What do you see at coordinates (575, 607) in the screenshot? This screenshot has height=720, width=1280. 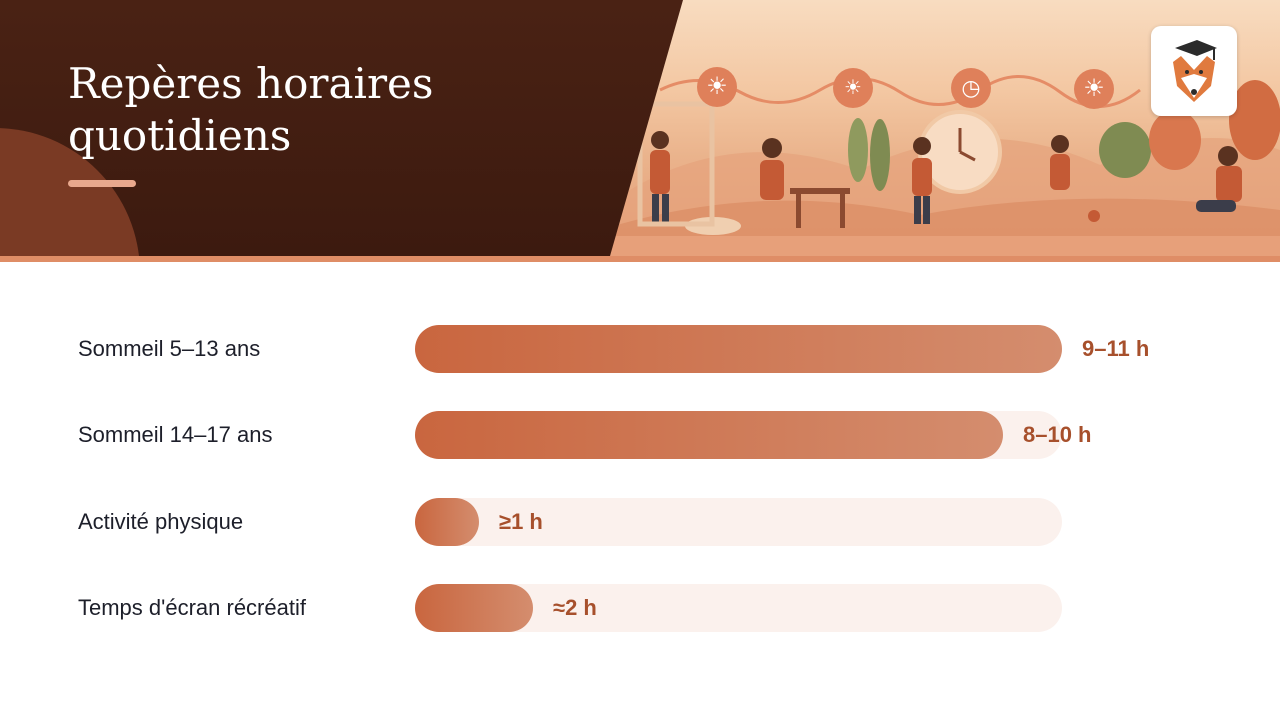 I see `bar-value-label: ≈2 h` at bounding box center [575, 607].